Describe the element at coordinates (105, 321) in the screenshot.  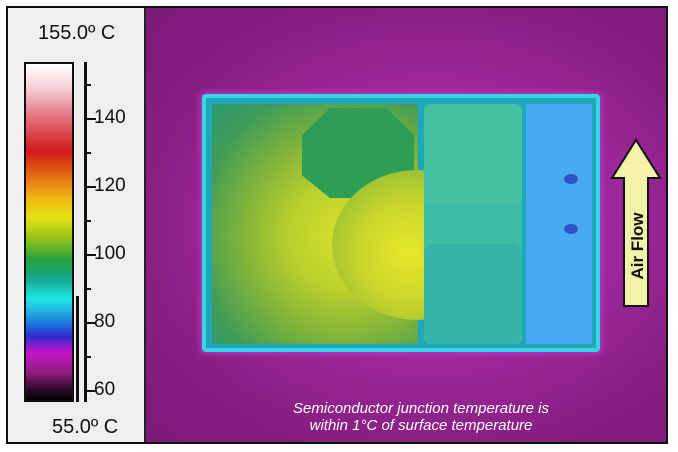
I see `scale-tick-label: 80` at that location.